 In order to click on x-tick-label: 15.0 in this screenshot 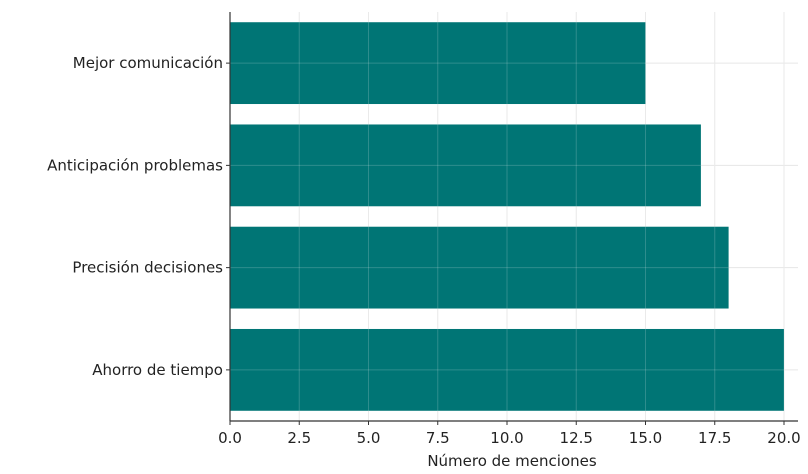, I will do `click(645, 438)`.